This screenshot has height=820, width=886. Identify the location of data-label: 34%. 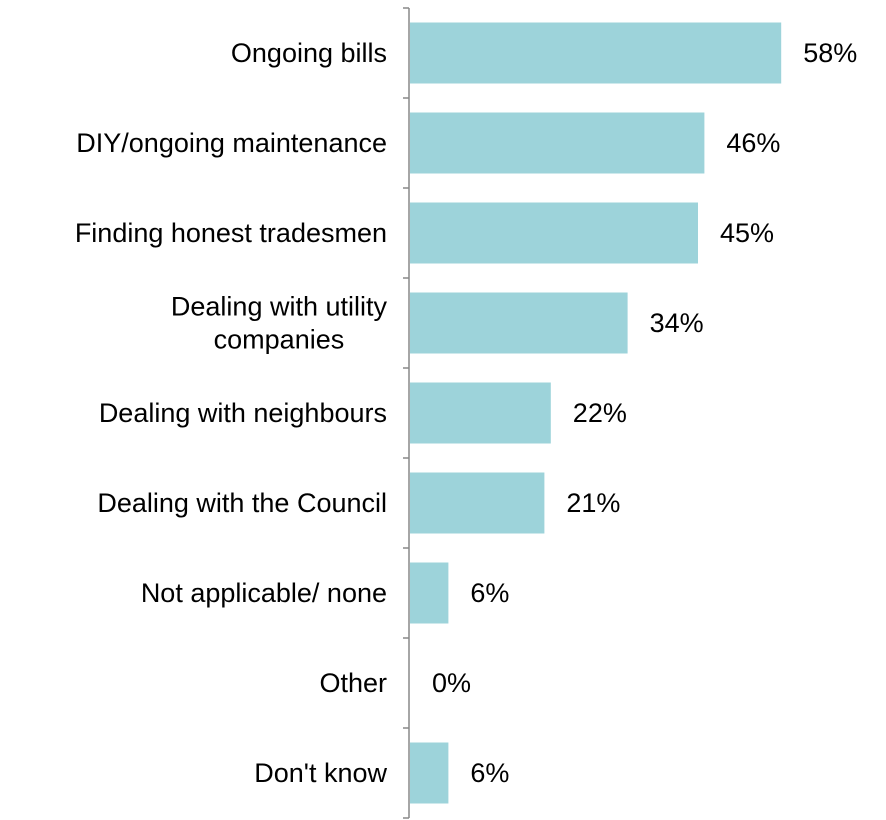
(677, 323).